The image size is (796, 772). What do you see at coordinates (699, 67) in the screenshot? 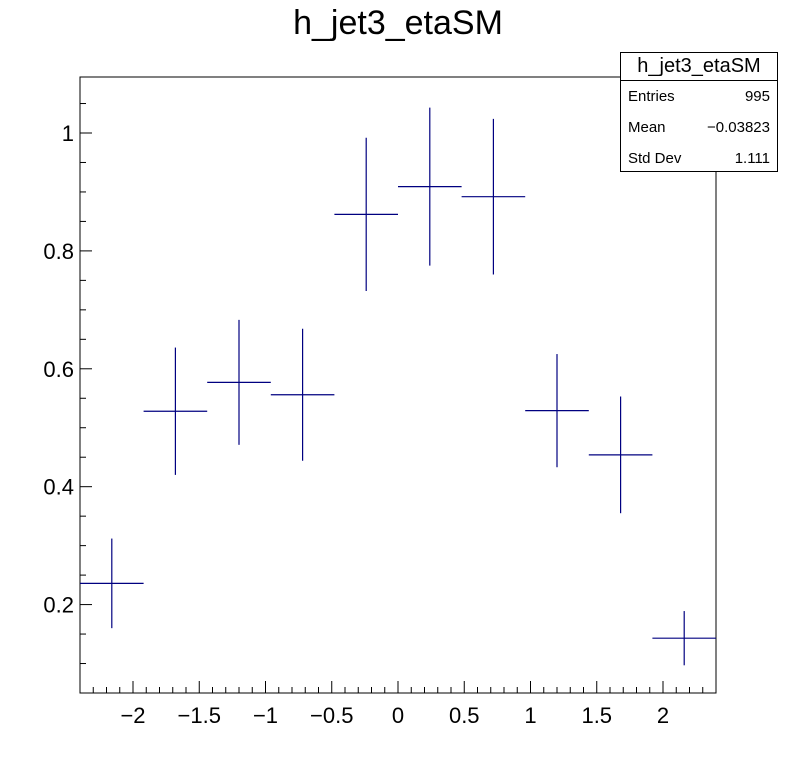
I see `stats-title: h_jet3_etaSM` at bounding box center [699, 67].